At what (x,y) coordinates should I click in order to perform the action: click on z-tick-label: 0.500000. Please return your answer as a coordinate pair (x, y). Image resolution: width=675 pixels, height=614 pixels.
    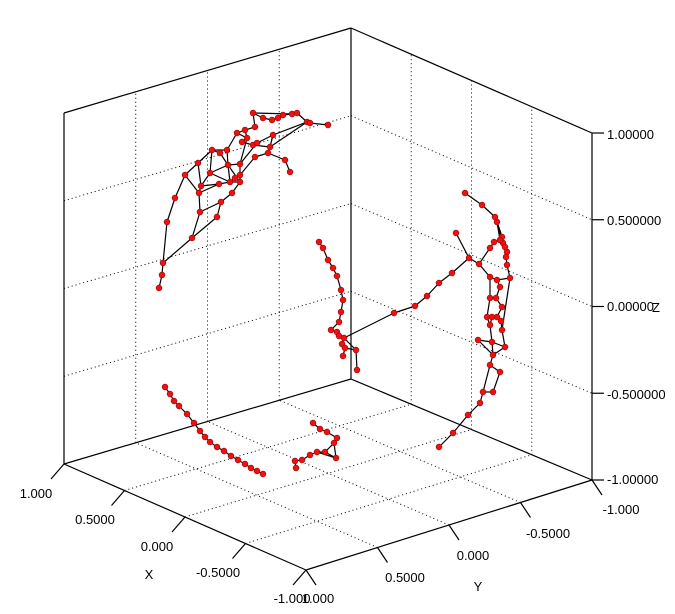
    Looking at the image, I should click on (634, 220).